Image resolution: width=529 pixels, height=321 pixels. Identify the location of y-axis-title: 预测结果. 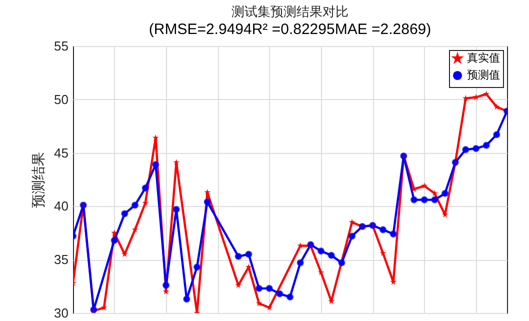
(39, 180).